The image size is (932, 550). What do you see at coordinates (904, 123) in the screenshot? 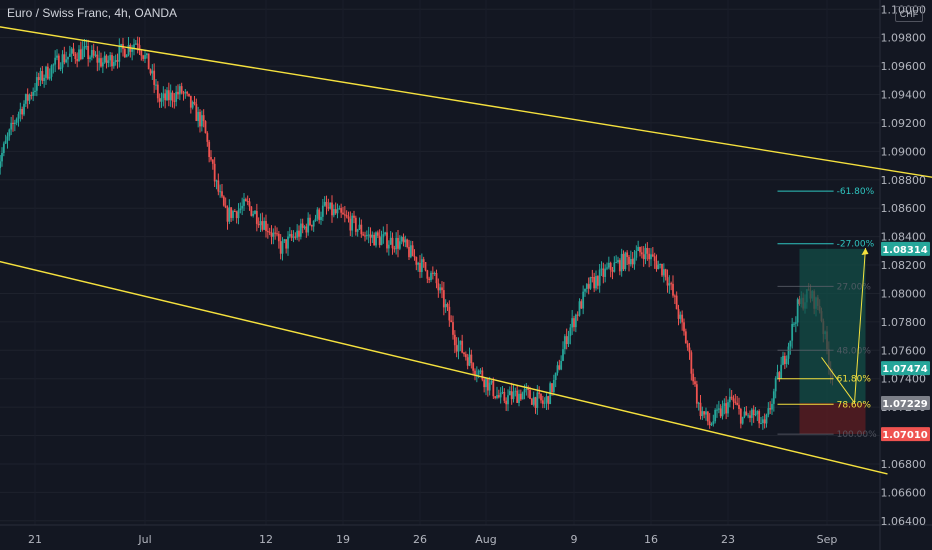
I see `y-tick-label: 1.09200` at bounding box center [904, 123].